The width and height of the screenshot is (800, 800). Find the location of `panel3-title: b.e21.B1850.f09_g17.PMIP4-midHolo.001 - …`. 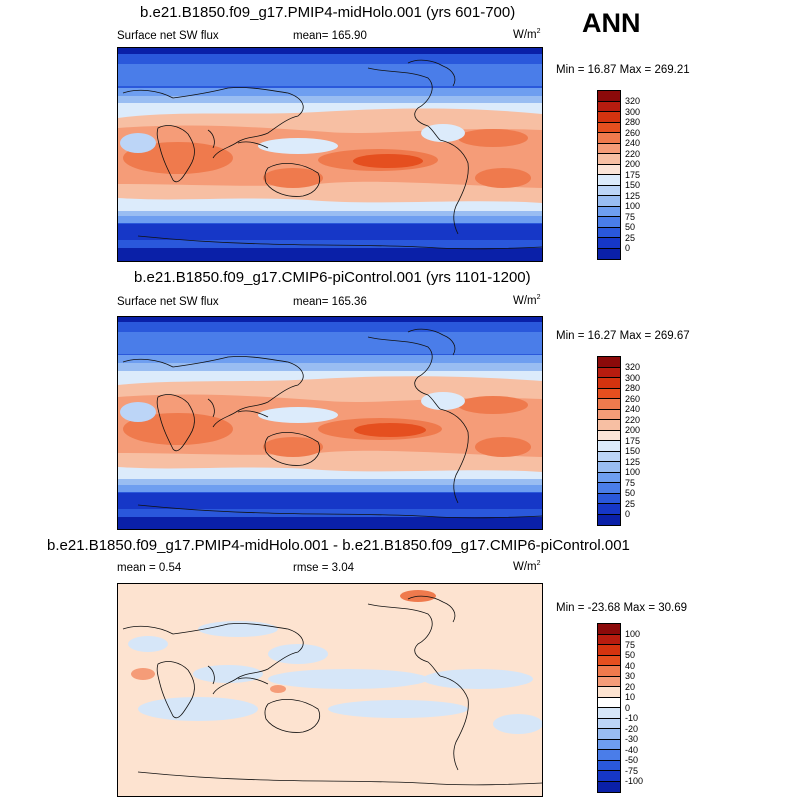

panel3-title: b.e21.B1850.f09_g17.PMIP4-midHolo.001 - … is located at coordinates (338, 545).